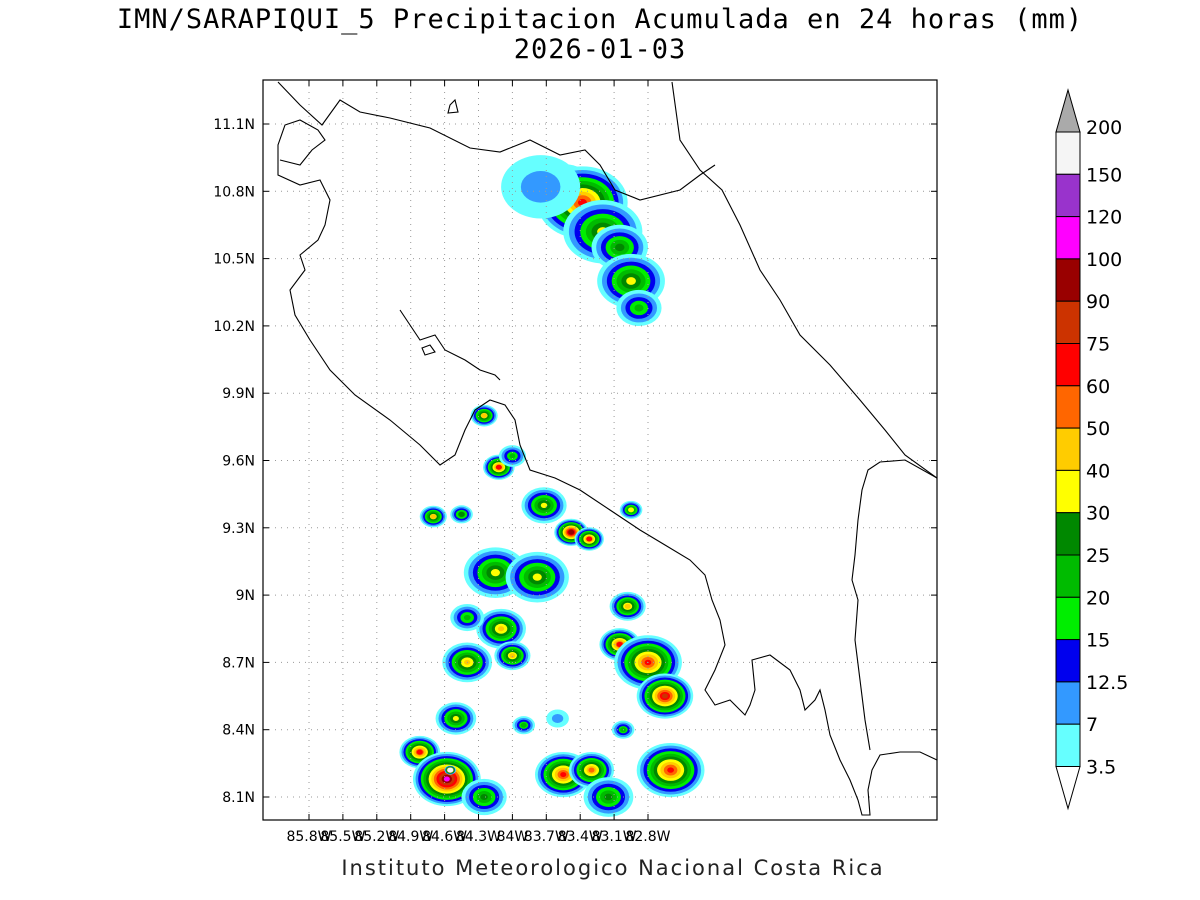 This screenshot has width=1200, height=900. What do you see at coordinates (1104, 175) in the screenshot?
I see `colorbar-label: 150` at bounding box center [1104, 175].